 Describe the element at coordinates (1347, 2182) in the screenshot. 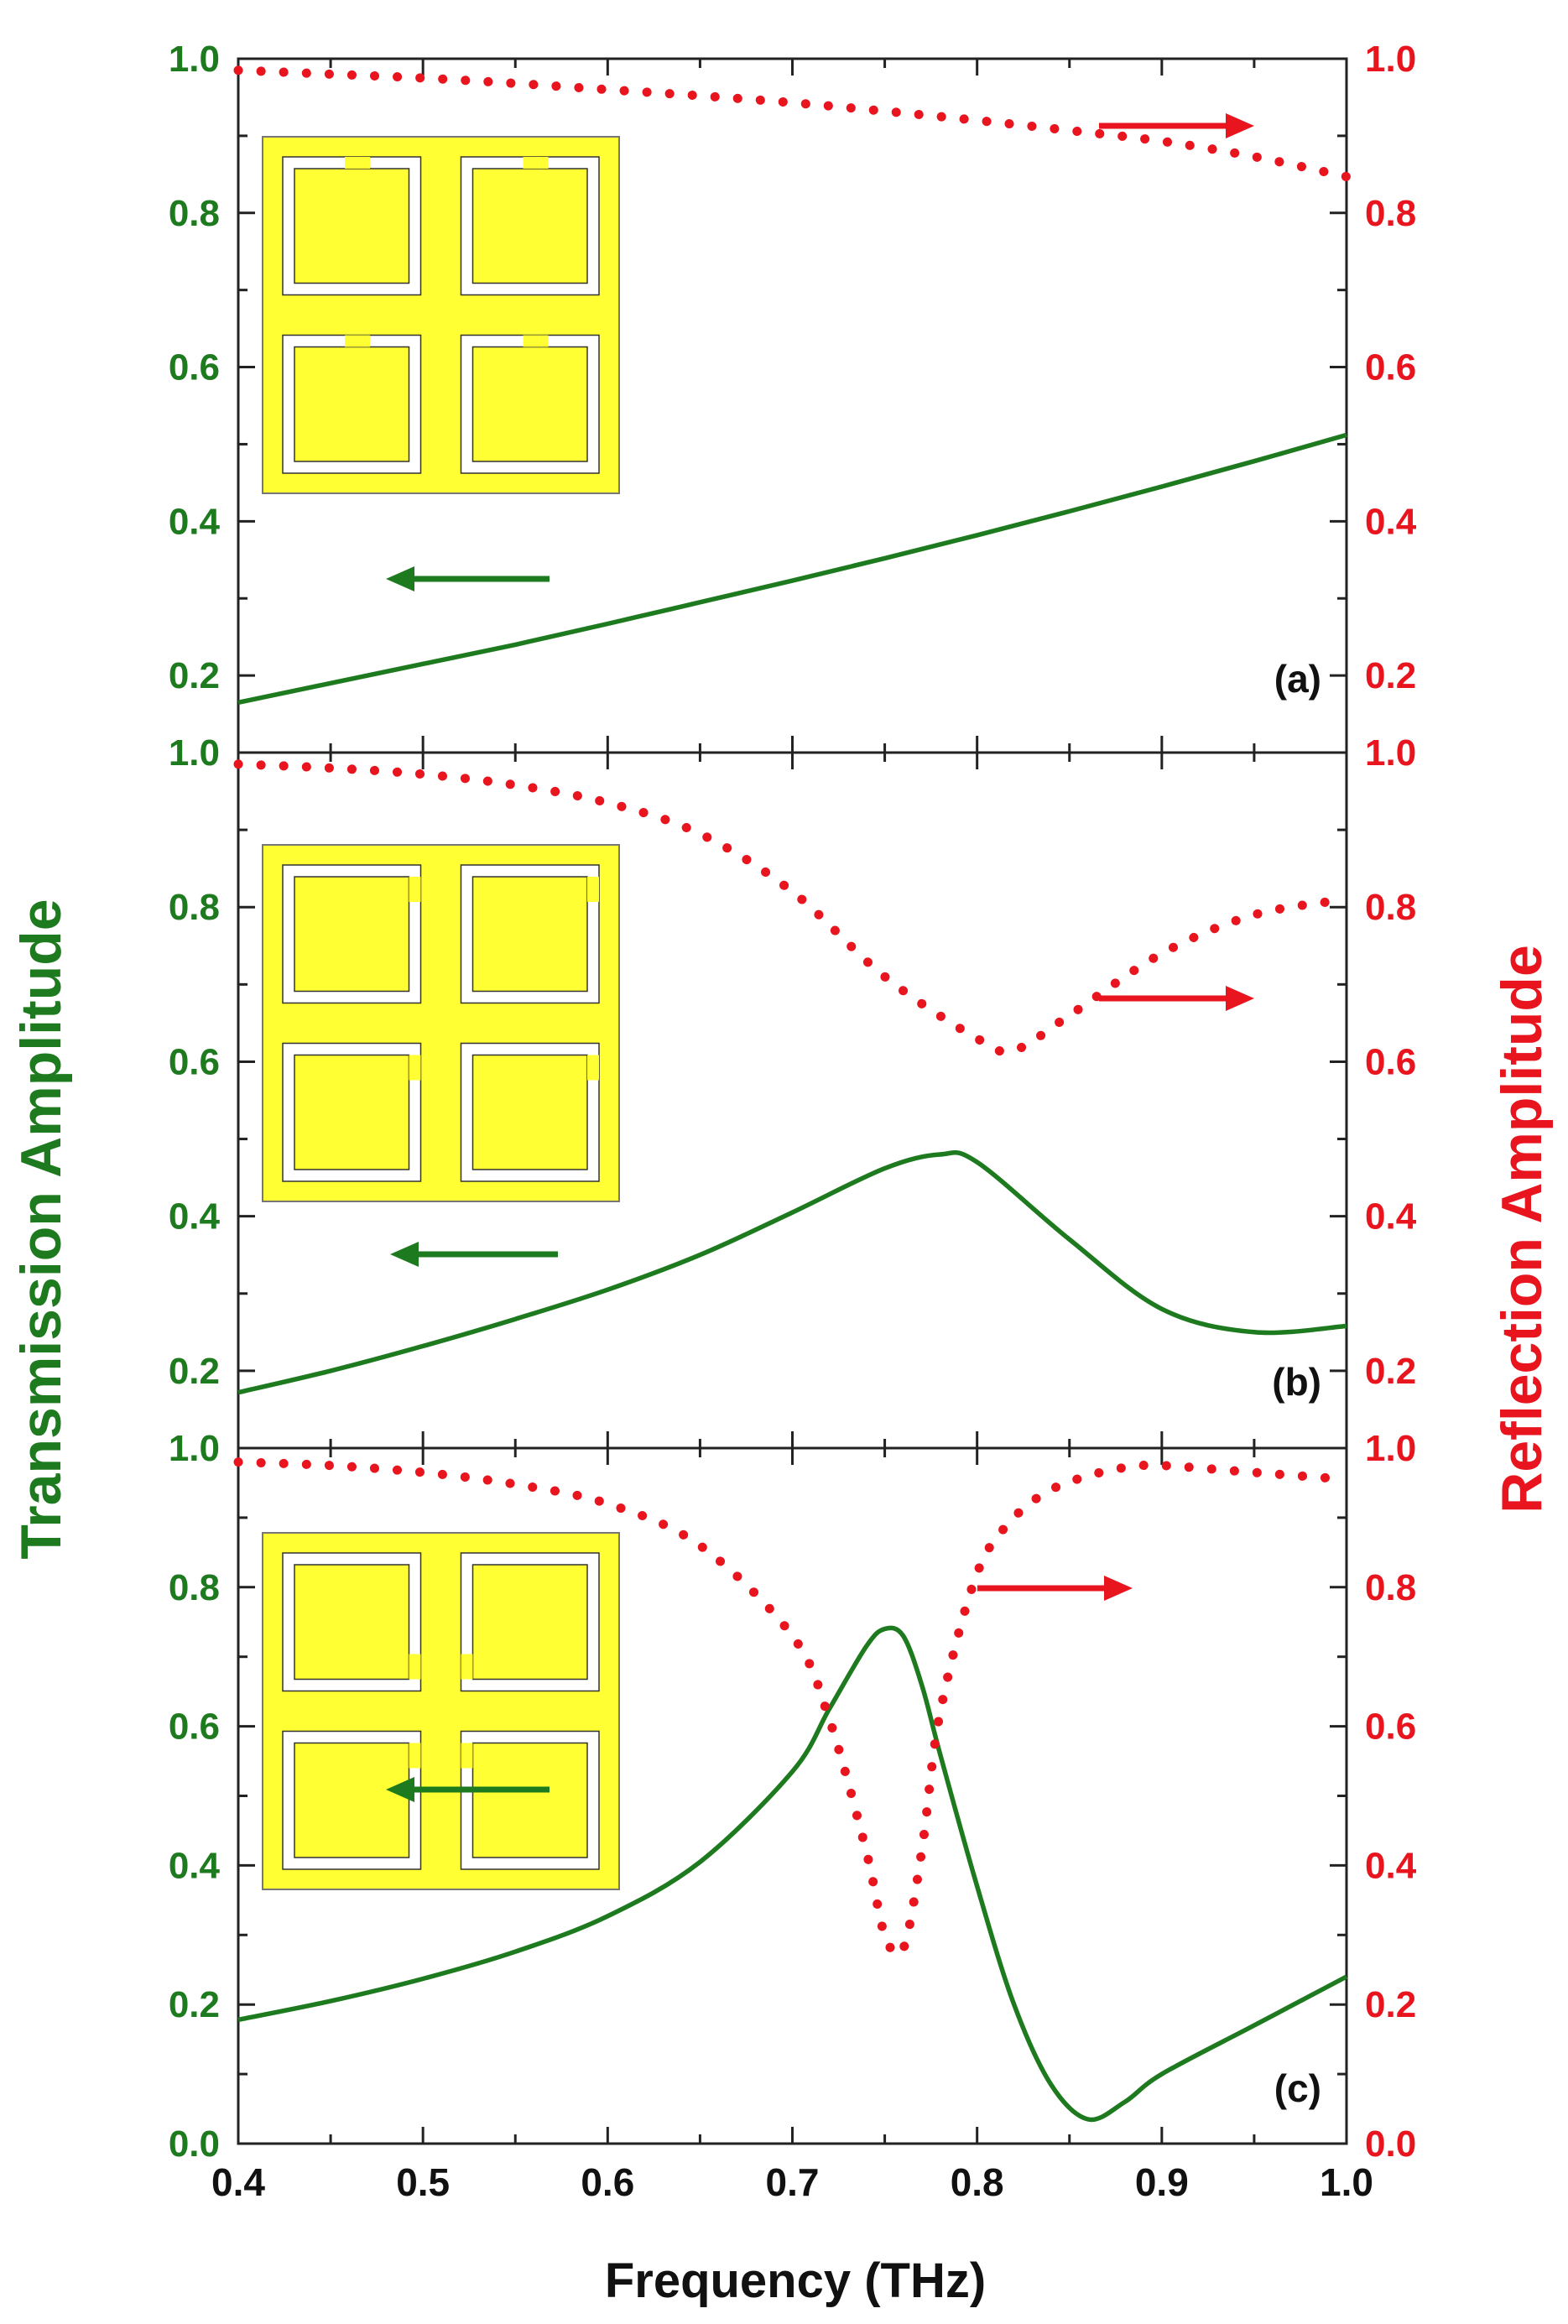

I see `x-tick-label: 1.0` at that location.